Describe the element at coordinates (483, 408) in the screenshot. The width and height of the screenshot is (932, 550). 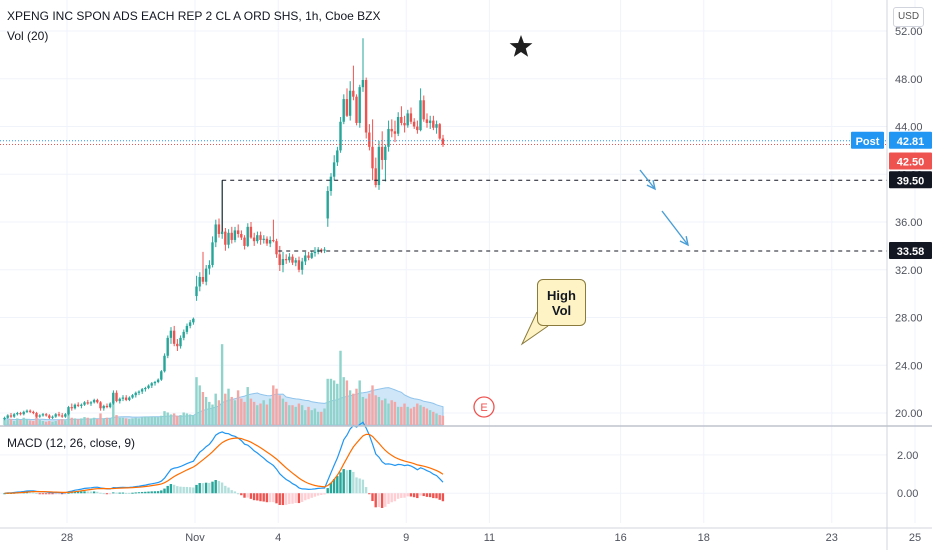
I see `earnings-marker-text: E` at that location.